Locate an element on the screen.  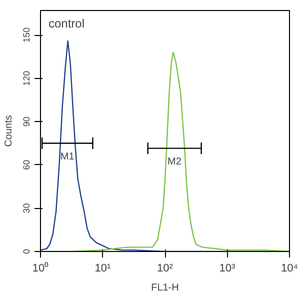
x-tick-label: 10⁴ is located at coordinates (289, 268).